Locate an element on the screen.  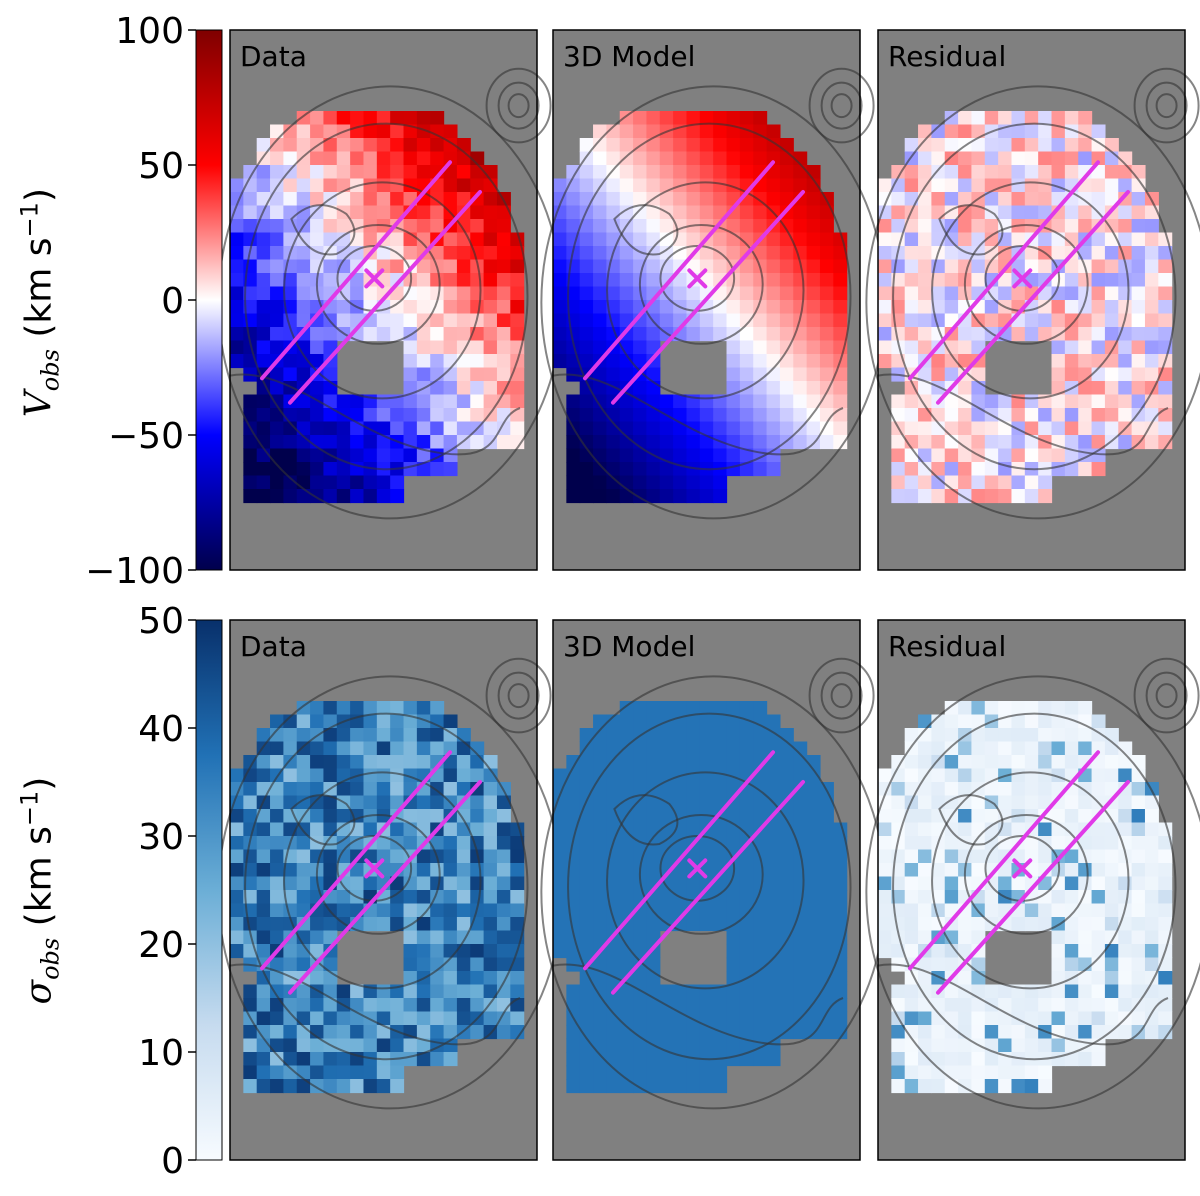
contour-line is located at coordinates (518, 695).